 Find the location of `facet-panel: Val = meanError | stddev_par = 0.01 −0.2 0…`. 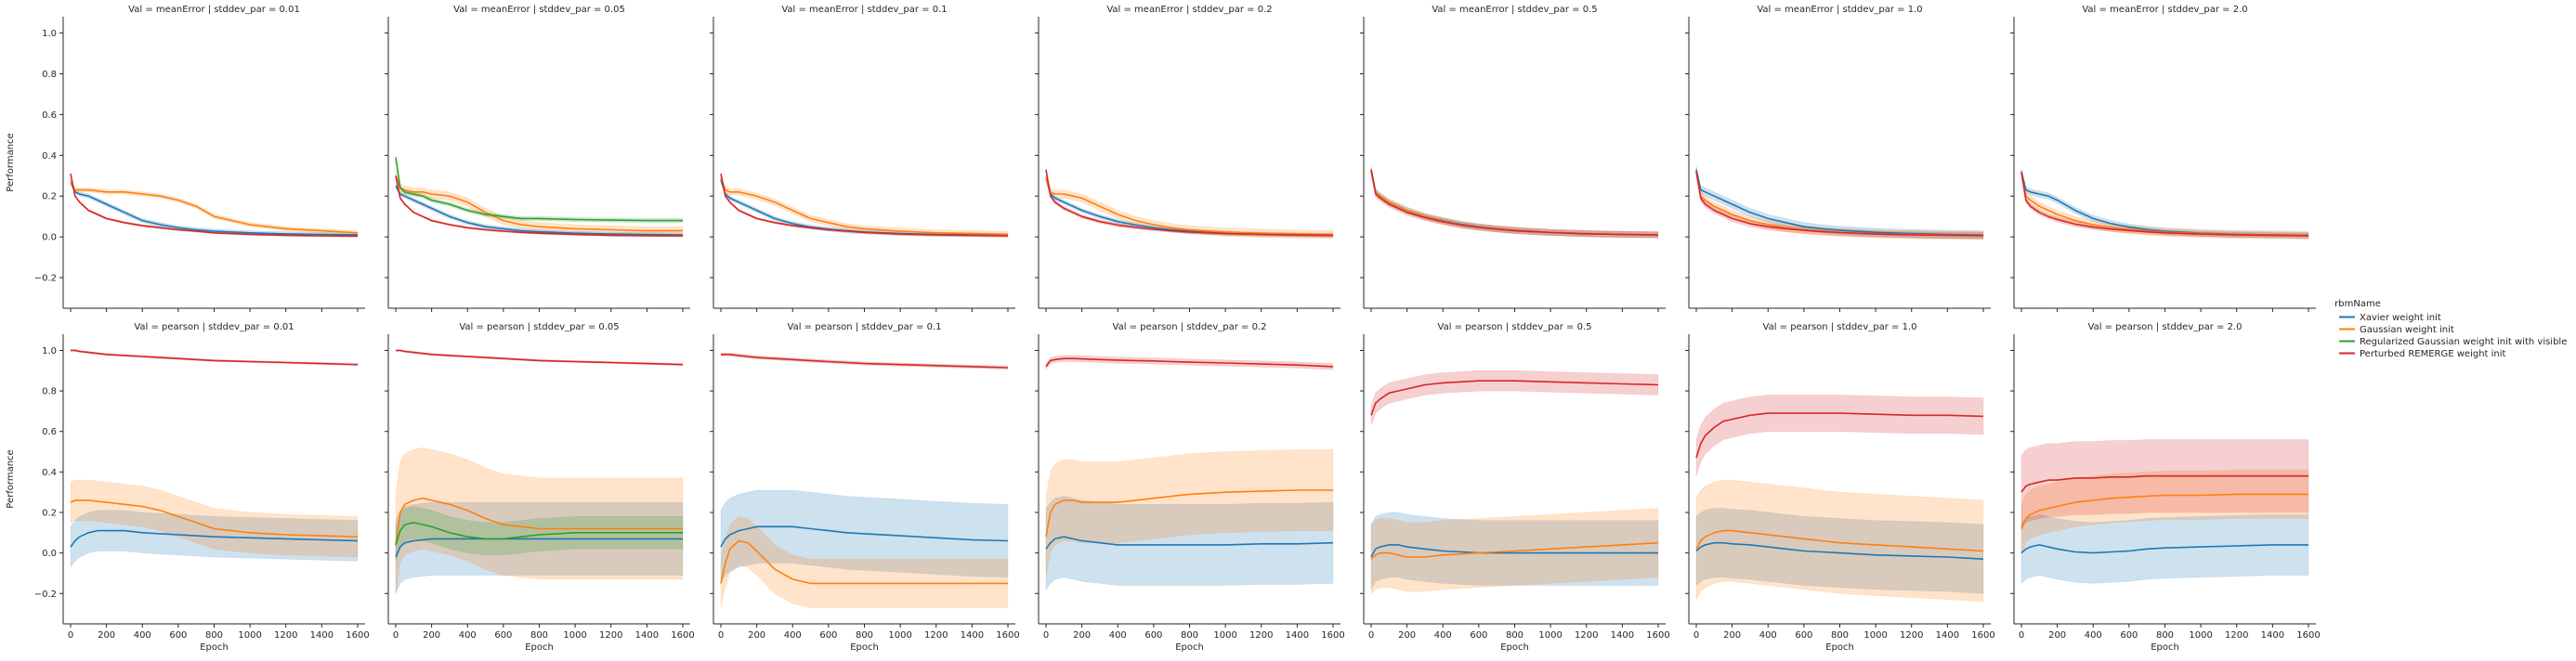

facet-panel: Val = meanError | stddev_par = 0.01 −0.2 0… is located at coordinates (185, 158).